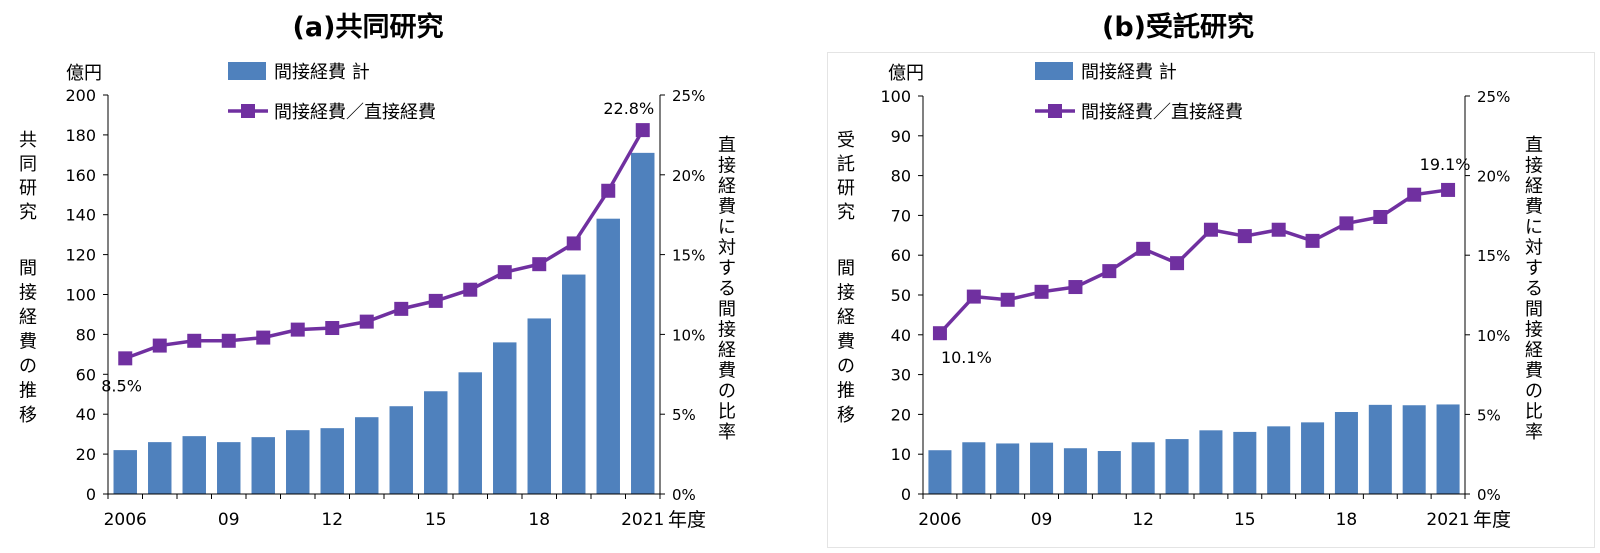 This screenshot has height=553, width=1600. Describe the element at coordinates (1534, 412) in the screenshot. I see `right-axis-label-char: 比` at that location.